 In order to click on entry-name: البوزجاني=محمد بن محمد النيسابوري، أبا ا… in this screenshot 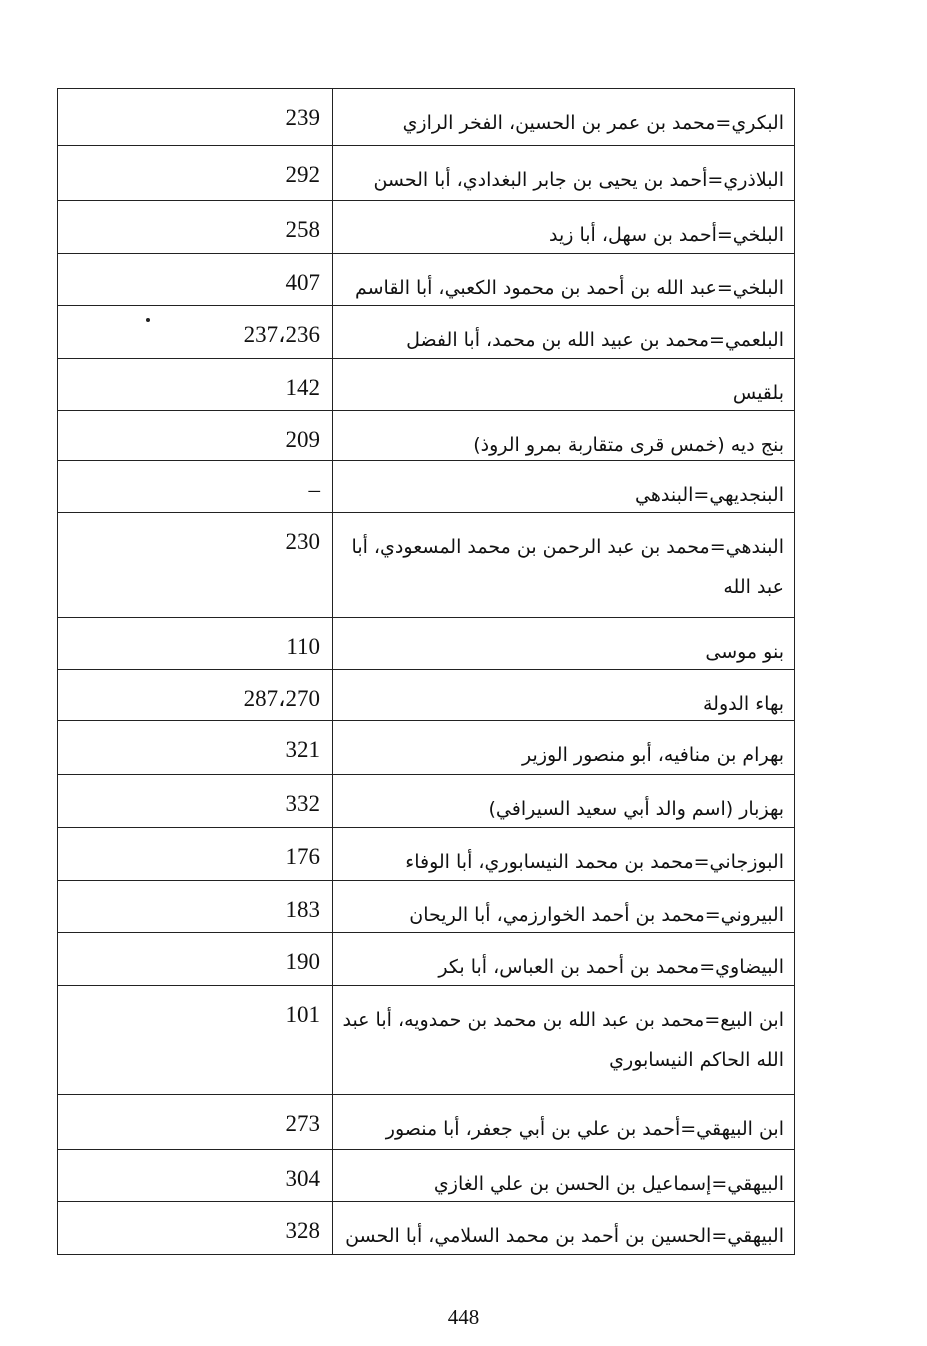, I will do `click(594, 862)`.